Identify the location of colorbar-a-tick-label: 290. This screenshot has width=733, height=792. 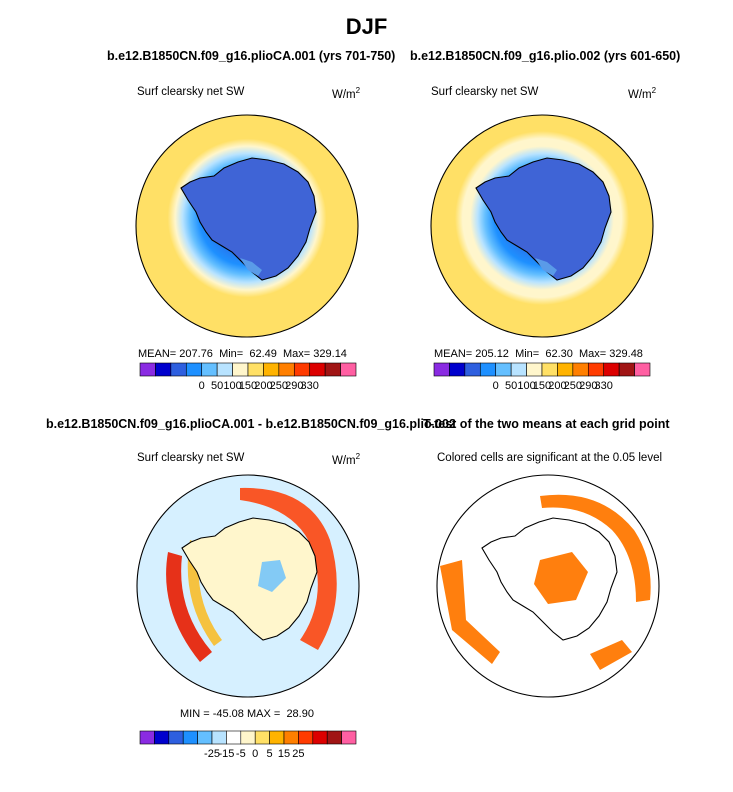
(294, 386).